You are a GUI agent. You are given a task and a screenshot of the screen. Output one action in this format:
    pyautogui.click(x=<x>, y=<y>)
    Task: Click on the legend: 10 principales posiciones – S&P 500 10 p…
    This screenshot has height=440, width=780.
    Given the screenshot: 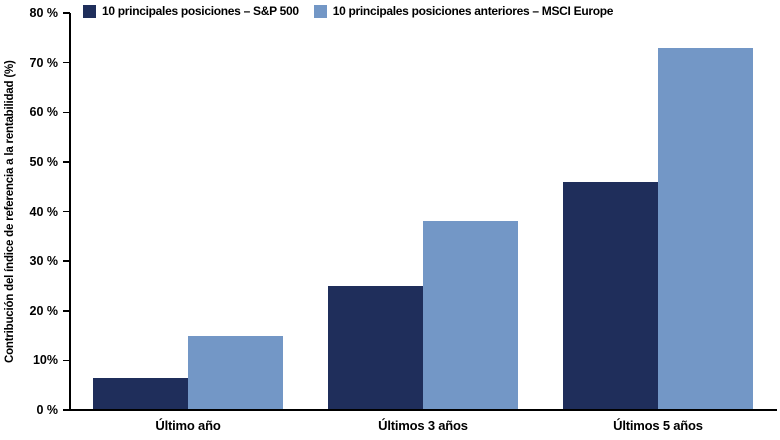 What is the action you would take?
    pyautogui.click(x=348, y=11)
    